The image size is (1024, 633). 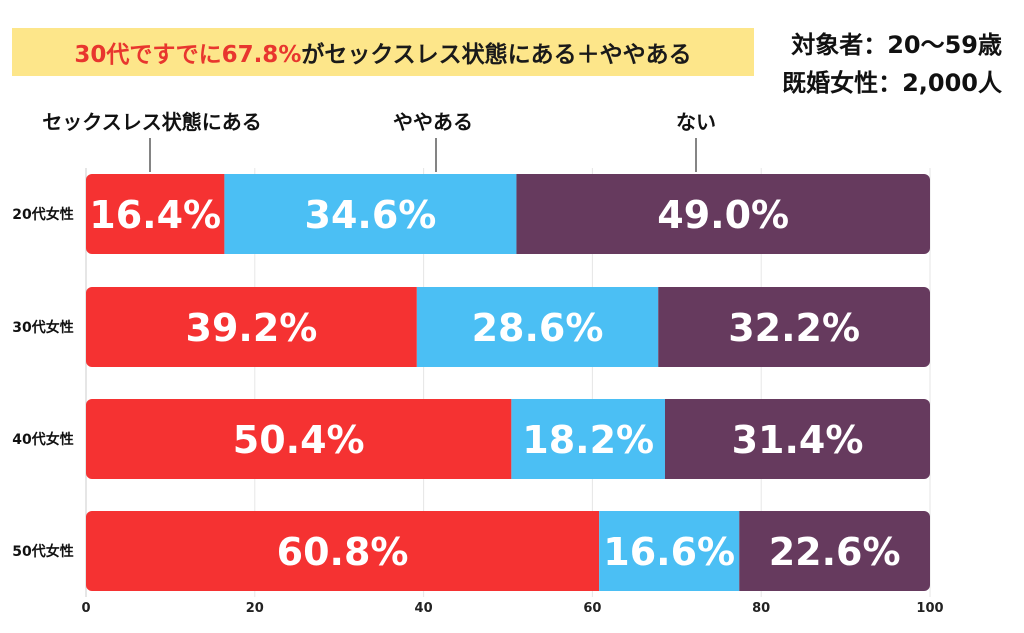 What do you see at coordinates (42, 327) in the screenshot?
I see `category-label: 30代女性` at bounding box center [42, 327].